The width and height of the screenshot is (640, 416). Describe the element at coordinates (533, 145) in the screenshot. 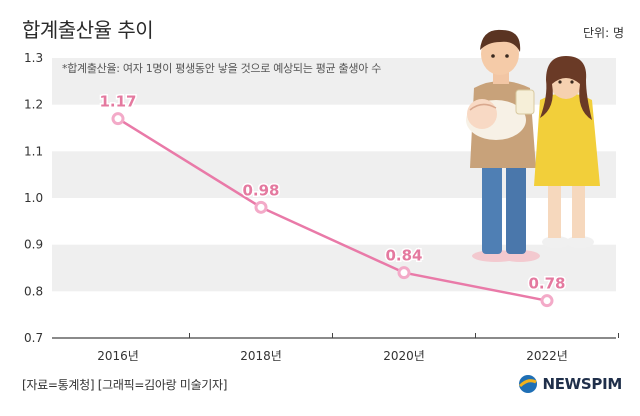

I see `family-illustration` at that location.